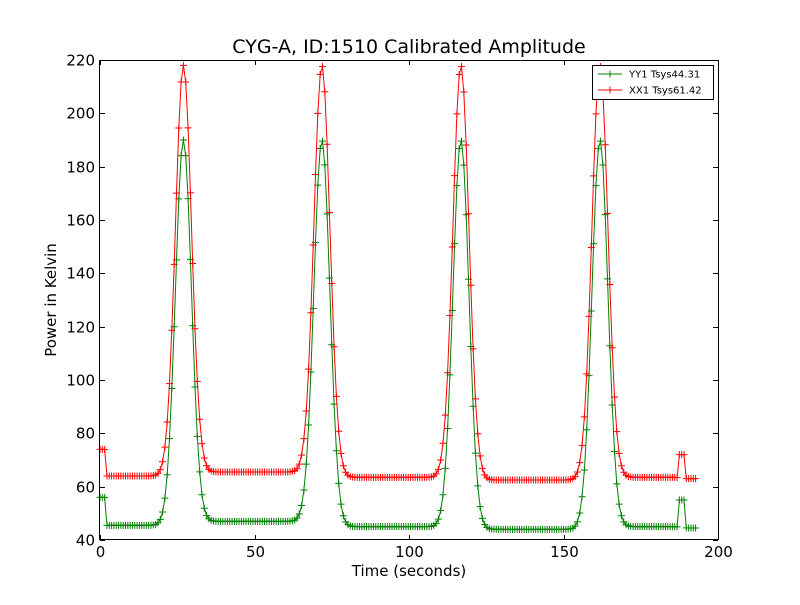 Image resolution: width=800 pixels, height=605 pixels. What do you see at coordinates (80, 114) in the screenshot?
I see `y-tick-label: 200` at bounding box center [80, 114].